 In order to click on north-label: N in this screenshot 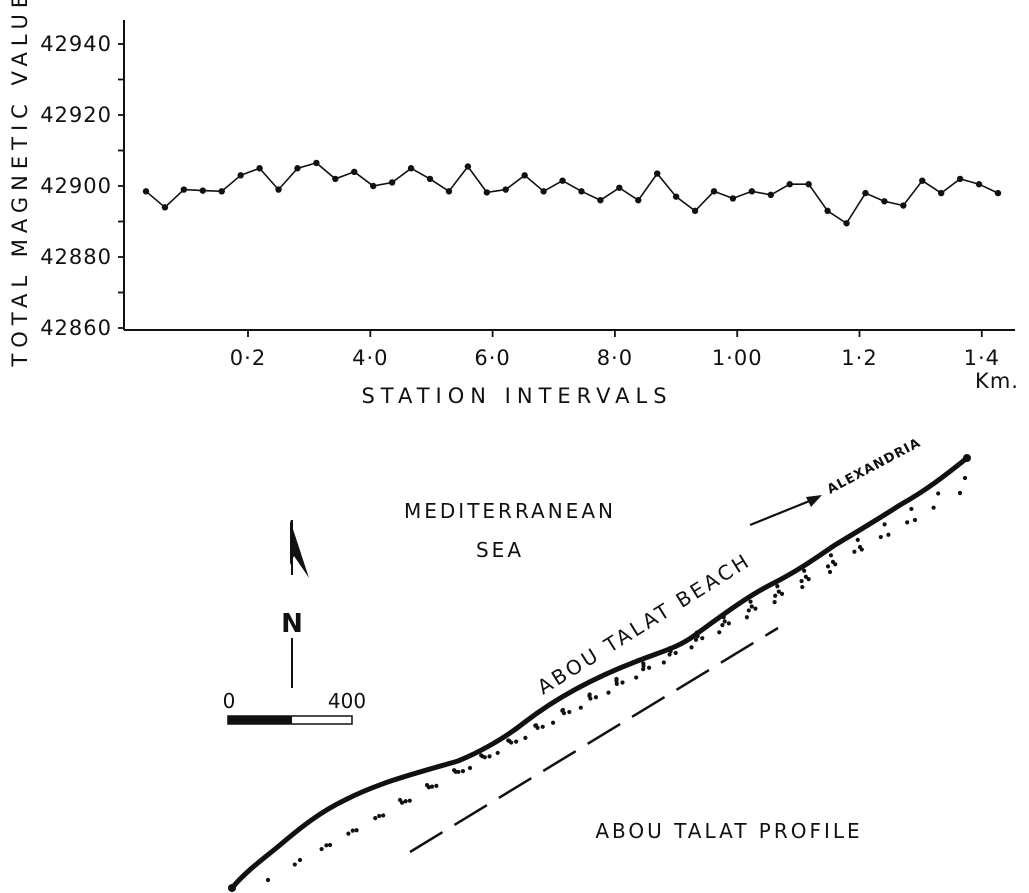, I will do `click(292, 624)`.